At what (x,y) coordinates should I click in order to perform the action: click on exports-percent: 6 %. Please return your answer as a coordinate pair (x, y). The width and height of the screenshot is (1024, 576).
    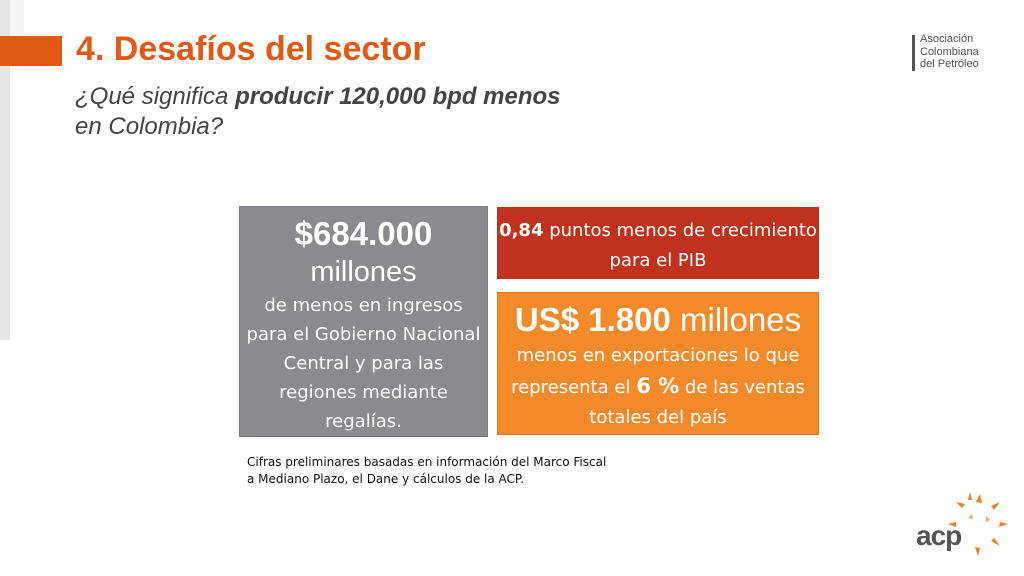
    Looking at the image, I should click on (658, 386).